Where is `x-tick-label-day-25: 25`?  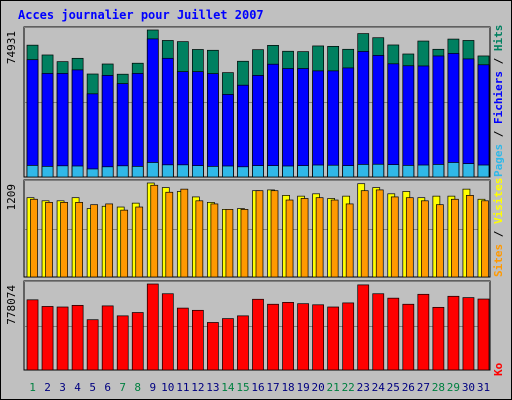 x-tick-label-day-25: 25 is located at coordinates (393, 387).